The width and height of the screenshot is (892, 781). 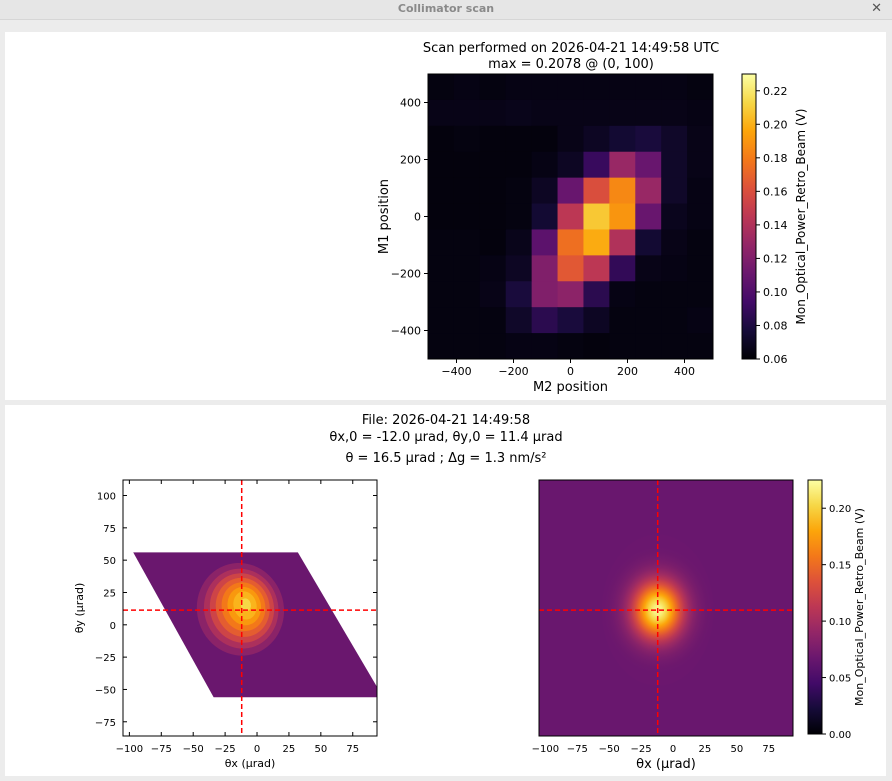 What do you see at coordinates (609, 749) in the screenshot?
I see `model-x-tick-label: −50` at bounding box center [609, 749].